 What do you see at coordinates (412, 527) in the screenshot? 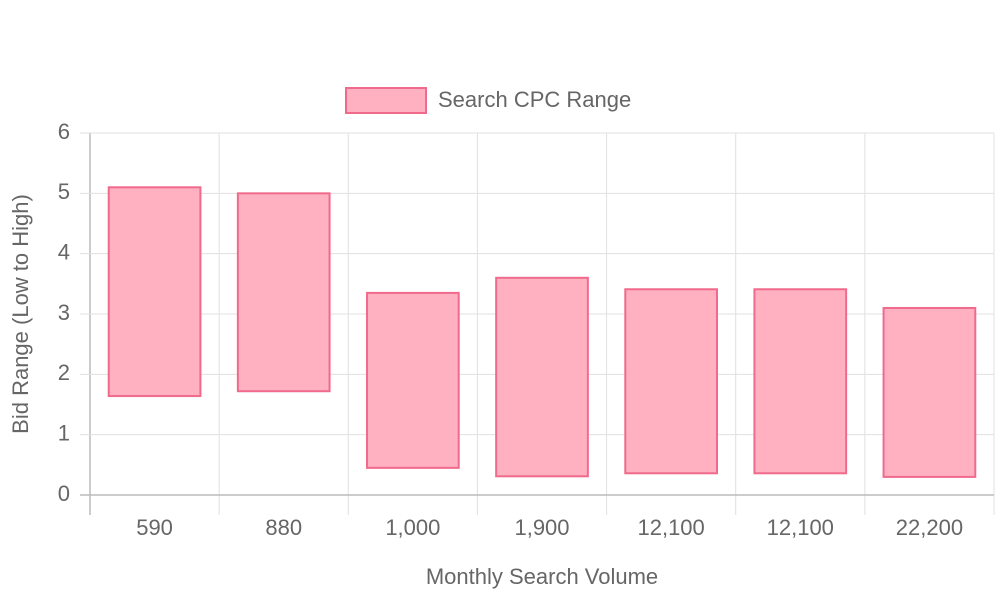
I see `x-tick-label: 1,000` at bounding box center [412, 527].